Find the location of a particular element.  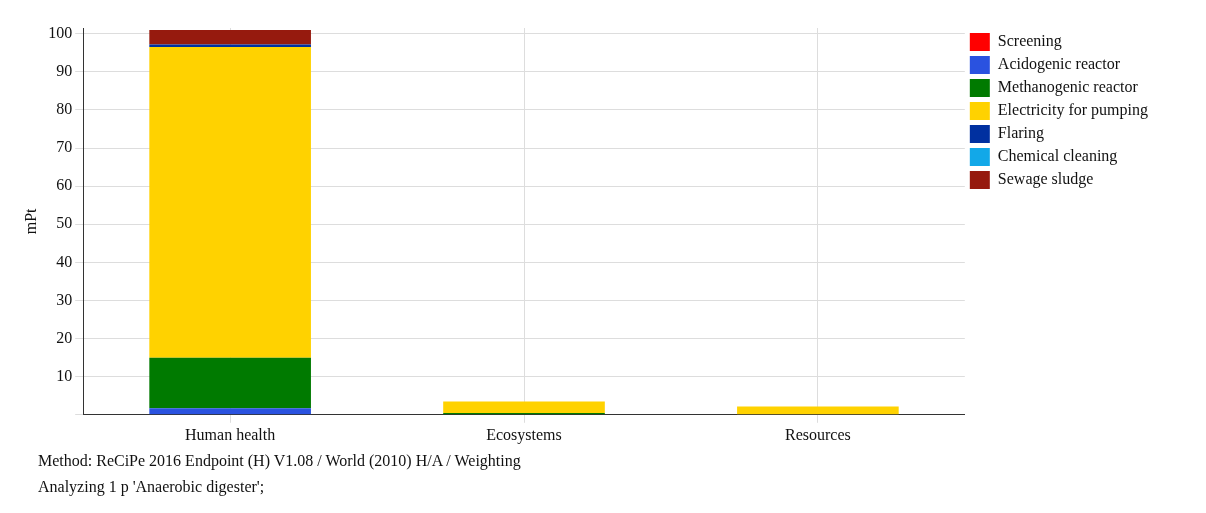

y-tick-label: 90 is located at coordinates (64, 71).